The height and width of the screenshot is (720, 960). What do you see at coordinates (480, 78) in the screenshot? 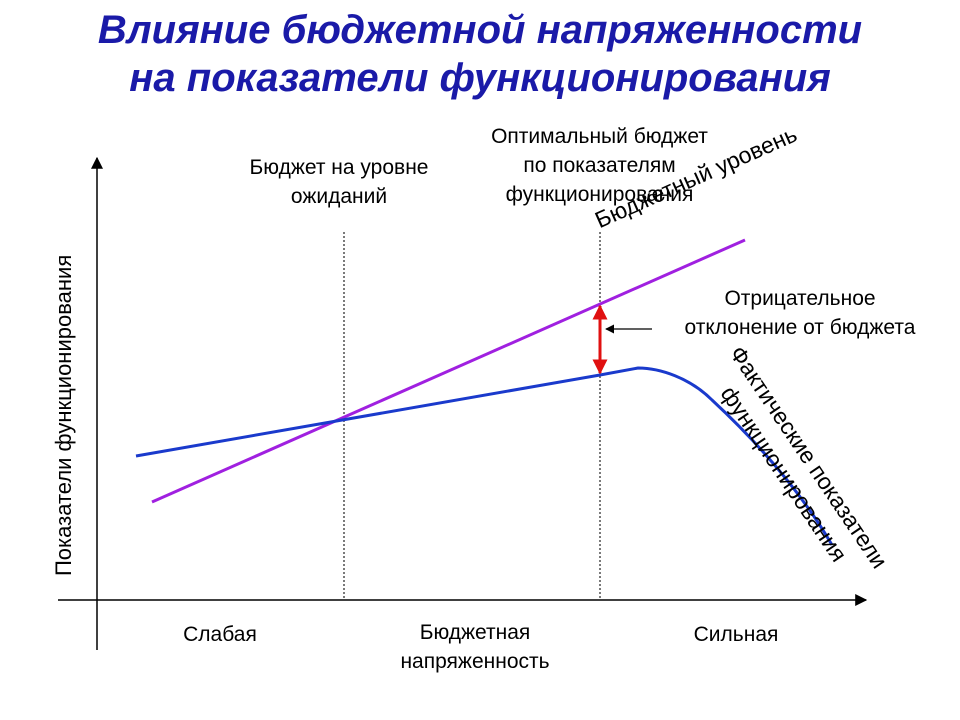
I see `title-line-2: на показатели функционирования` at bounding box center [480, 78].